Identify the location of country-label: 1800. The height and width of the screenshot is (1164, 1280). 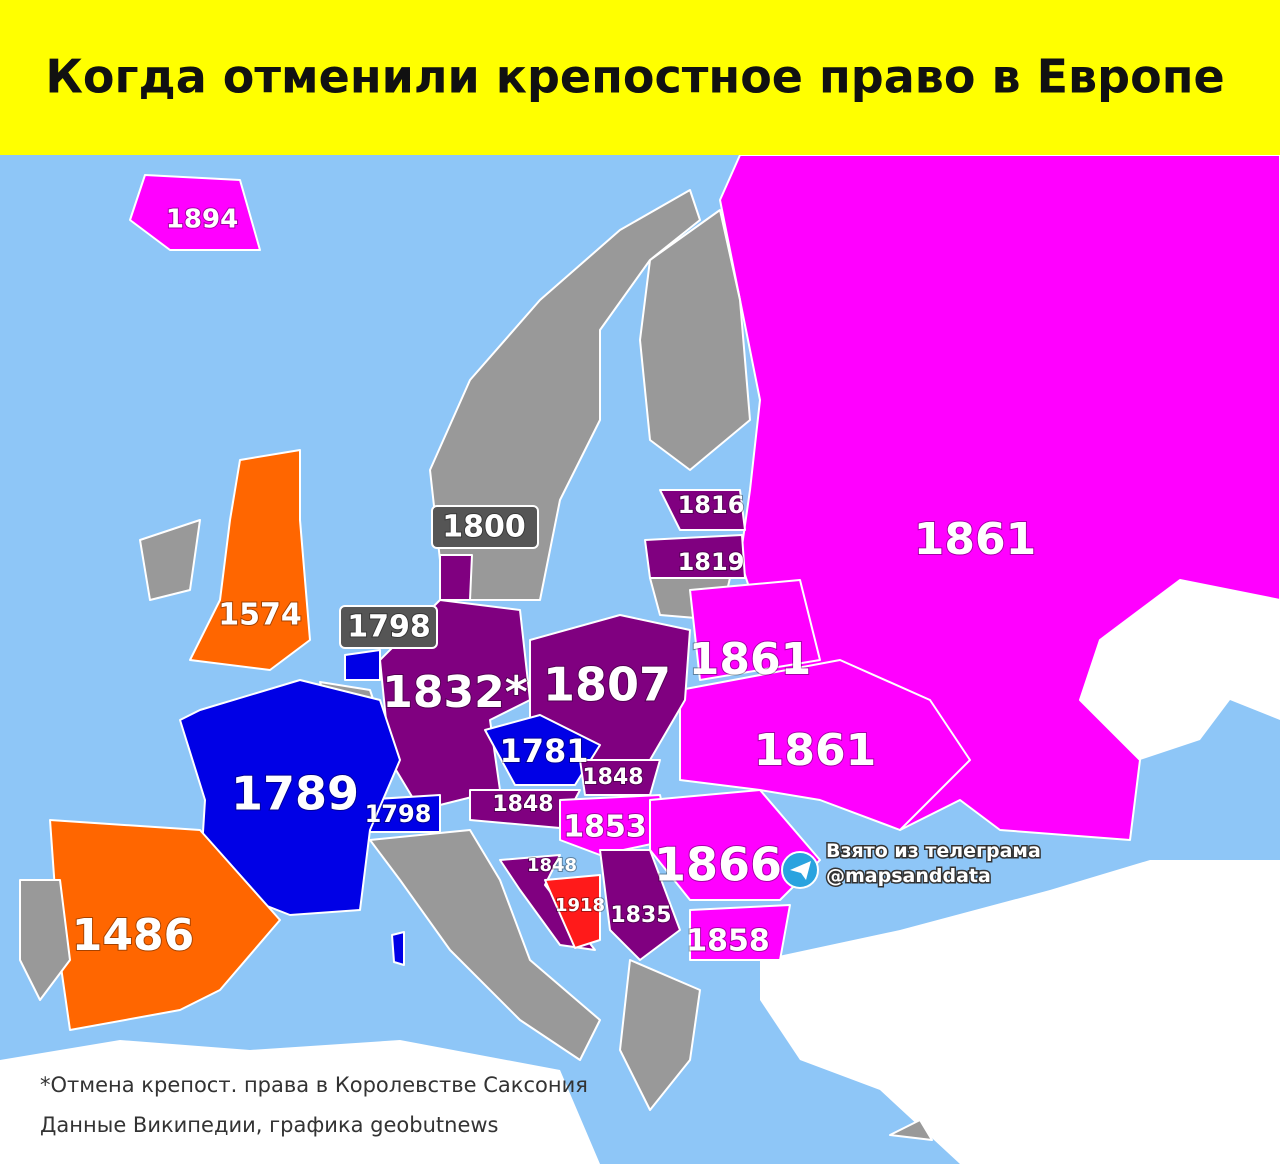
(484, 527).